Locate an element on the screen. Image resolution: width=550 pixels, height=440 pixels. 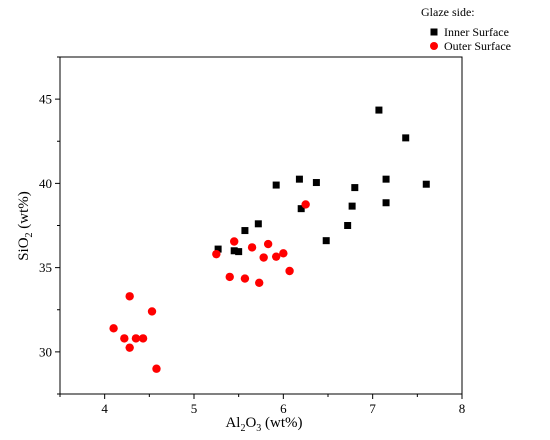
legend: Glaze side: Inner Surface Outer Surface is located at coordinates (466, 29).